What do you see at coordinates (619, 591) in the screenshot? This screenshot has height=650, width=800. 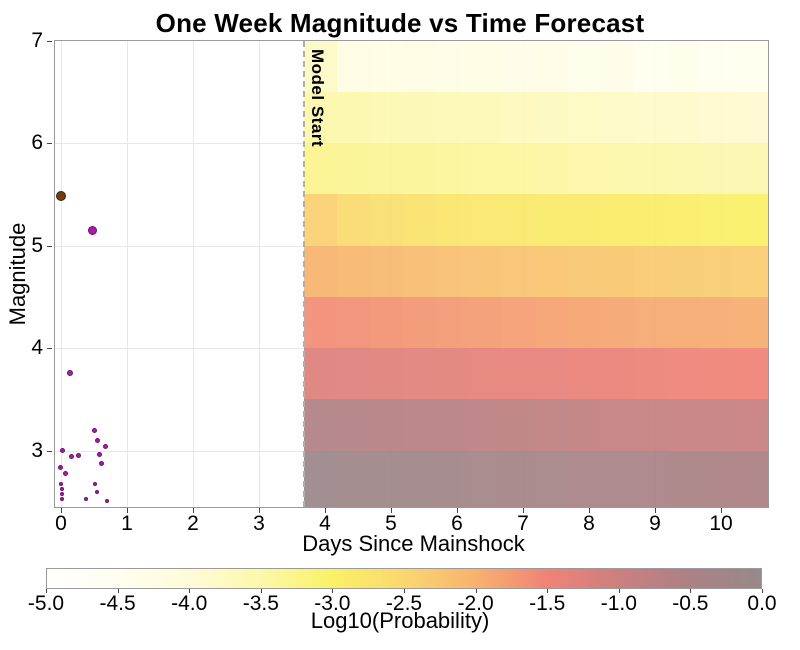 I see `colorbar-tickmark--1.0` at bounding box center [619, 591].